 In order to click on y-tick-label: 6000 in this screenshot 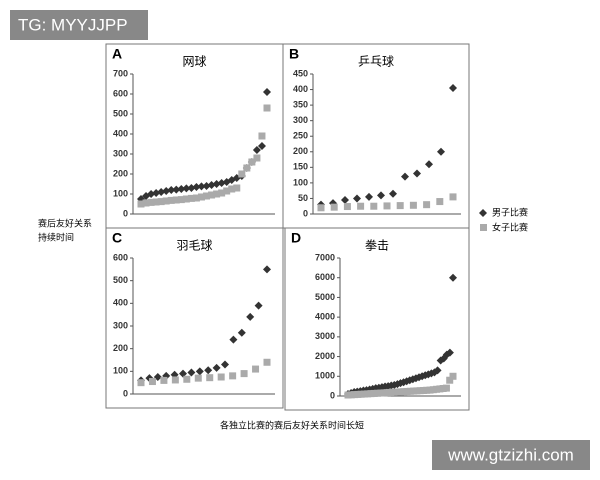, I will do `click(325, 277)`.